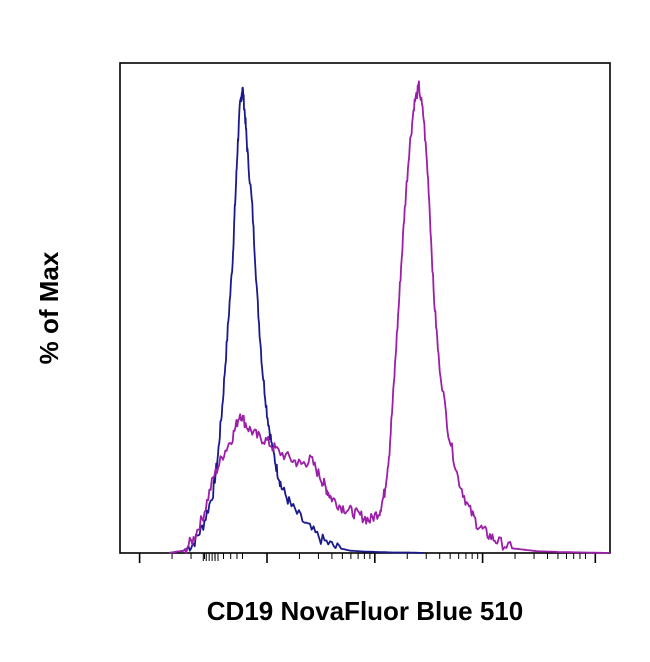 This screenshot has height=662, width=650. What do you see at coordinates (367, 558) in the screenshot?
I see `x-axis-ticks` at bounding box center [367, 558].